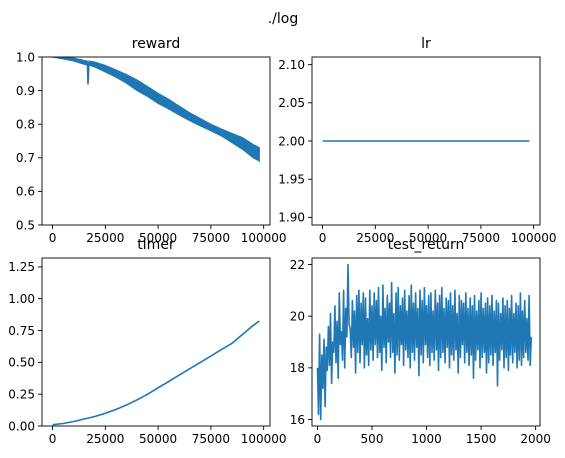 The image size is (565, 458). Describe the element at coordinates (21, 267) in the screenshot. I see `y-tick-label: 1.25` at that location.